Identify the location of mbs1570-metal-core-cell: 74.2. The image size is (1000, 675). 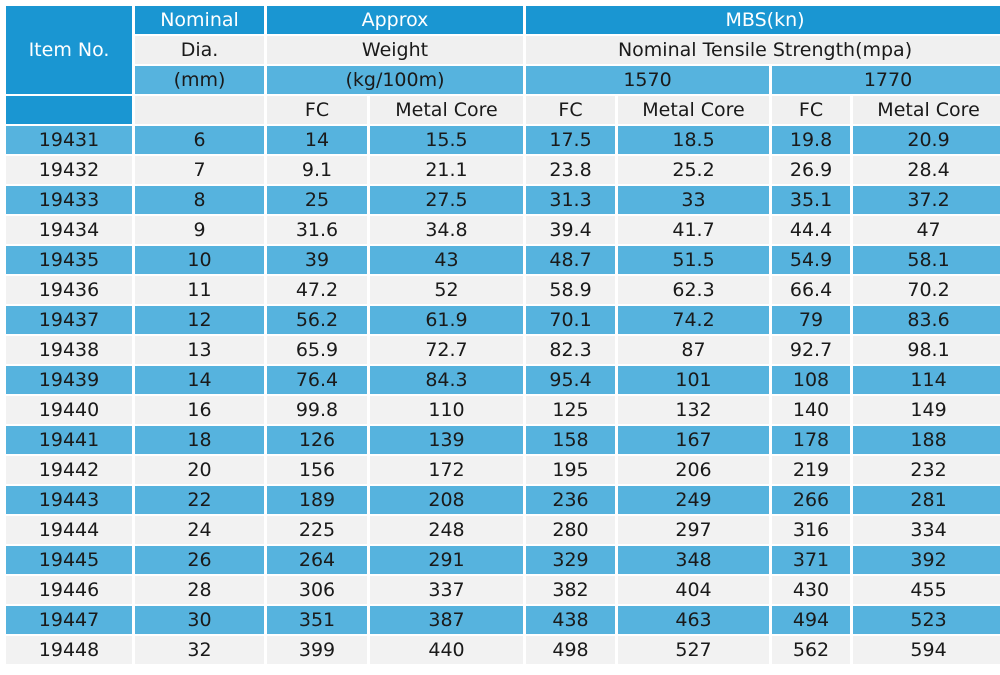
(694, 320).